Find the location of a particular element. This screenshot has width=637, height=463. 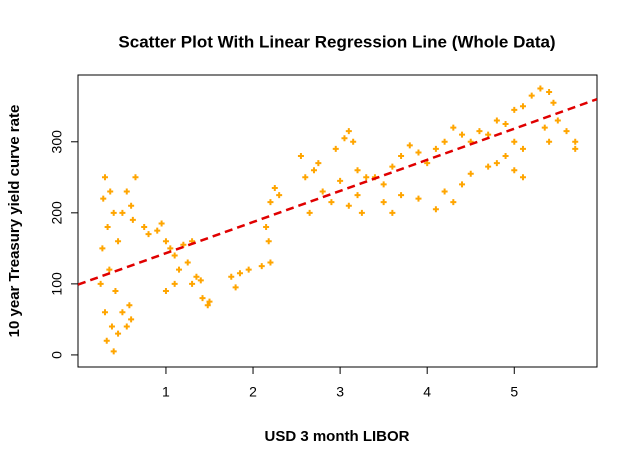

y-tick-label: 300 is located at coordinates (57, 142).